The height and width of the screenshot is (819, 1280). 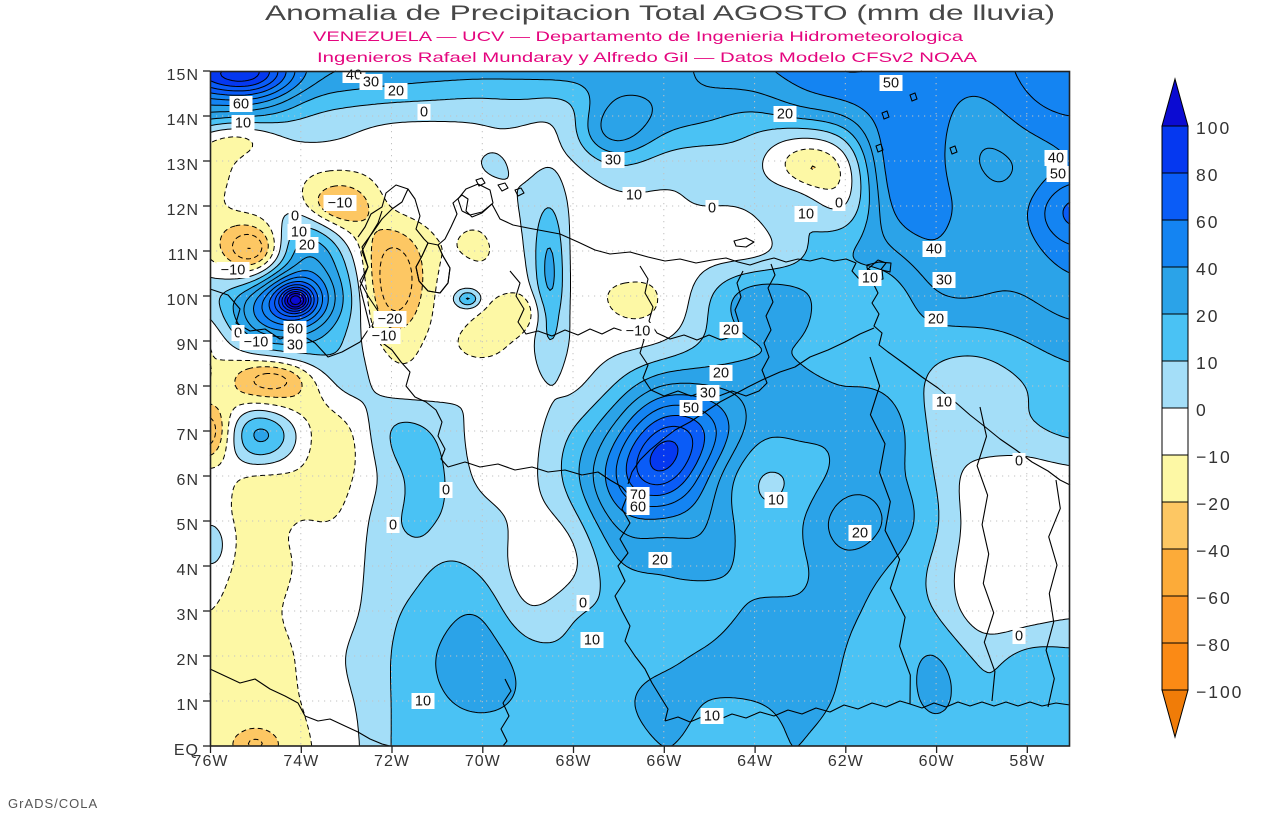 What do you see at coordinates (301, 761) in the screenshot?
I see `svg-text: 74W` at bounding box center [301, 761].